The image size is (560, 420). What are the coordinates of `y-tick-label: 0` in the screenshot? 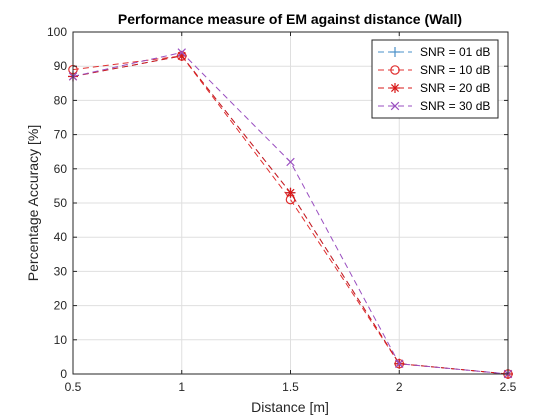 It's located at (63, 374).